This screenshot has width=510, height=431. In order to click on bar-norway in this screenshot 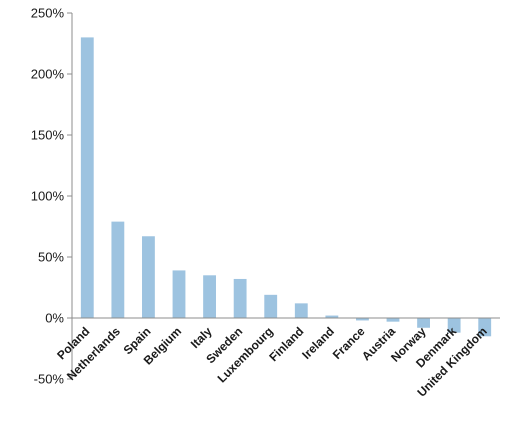, I will do `click(423, 323)`.